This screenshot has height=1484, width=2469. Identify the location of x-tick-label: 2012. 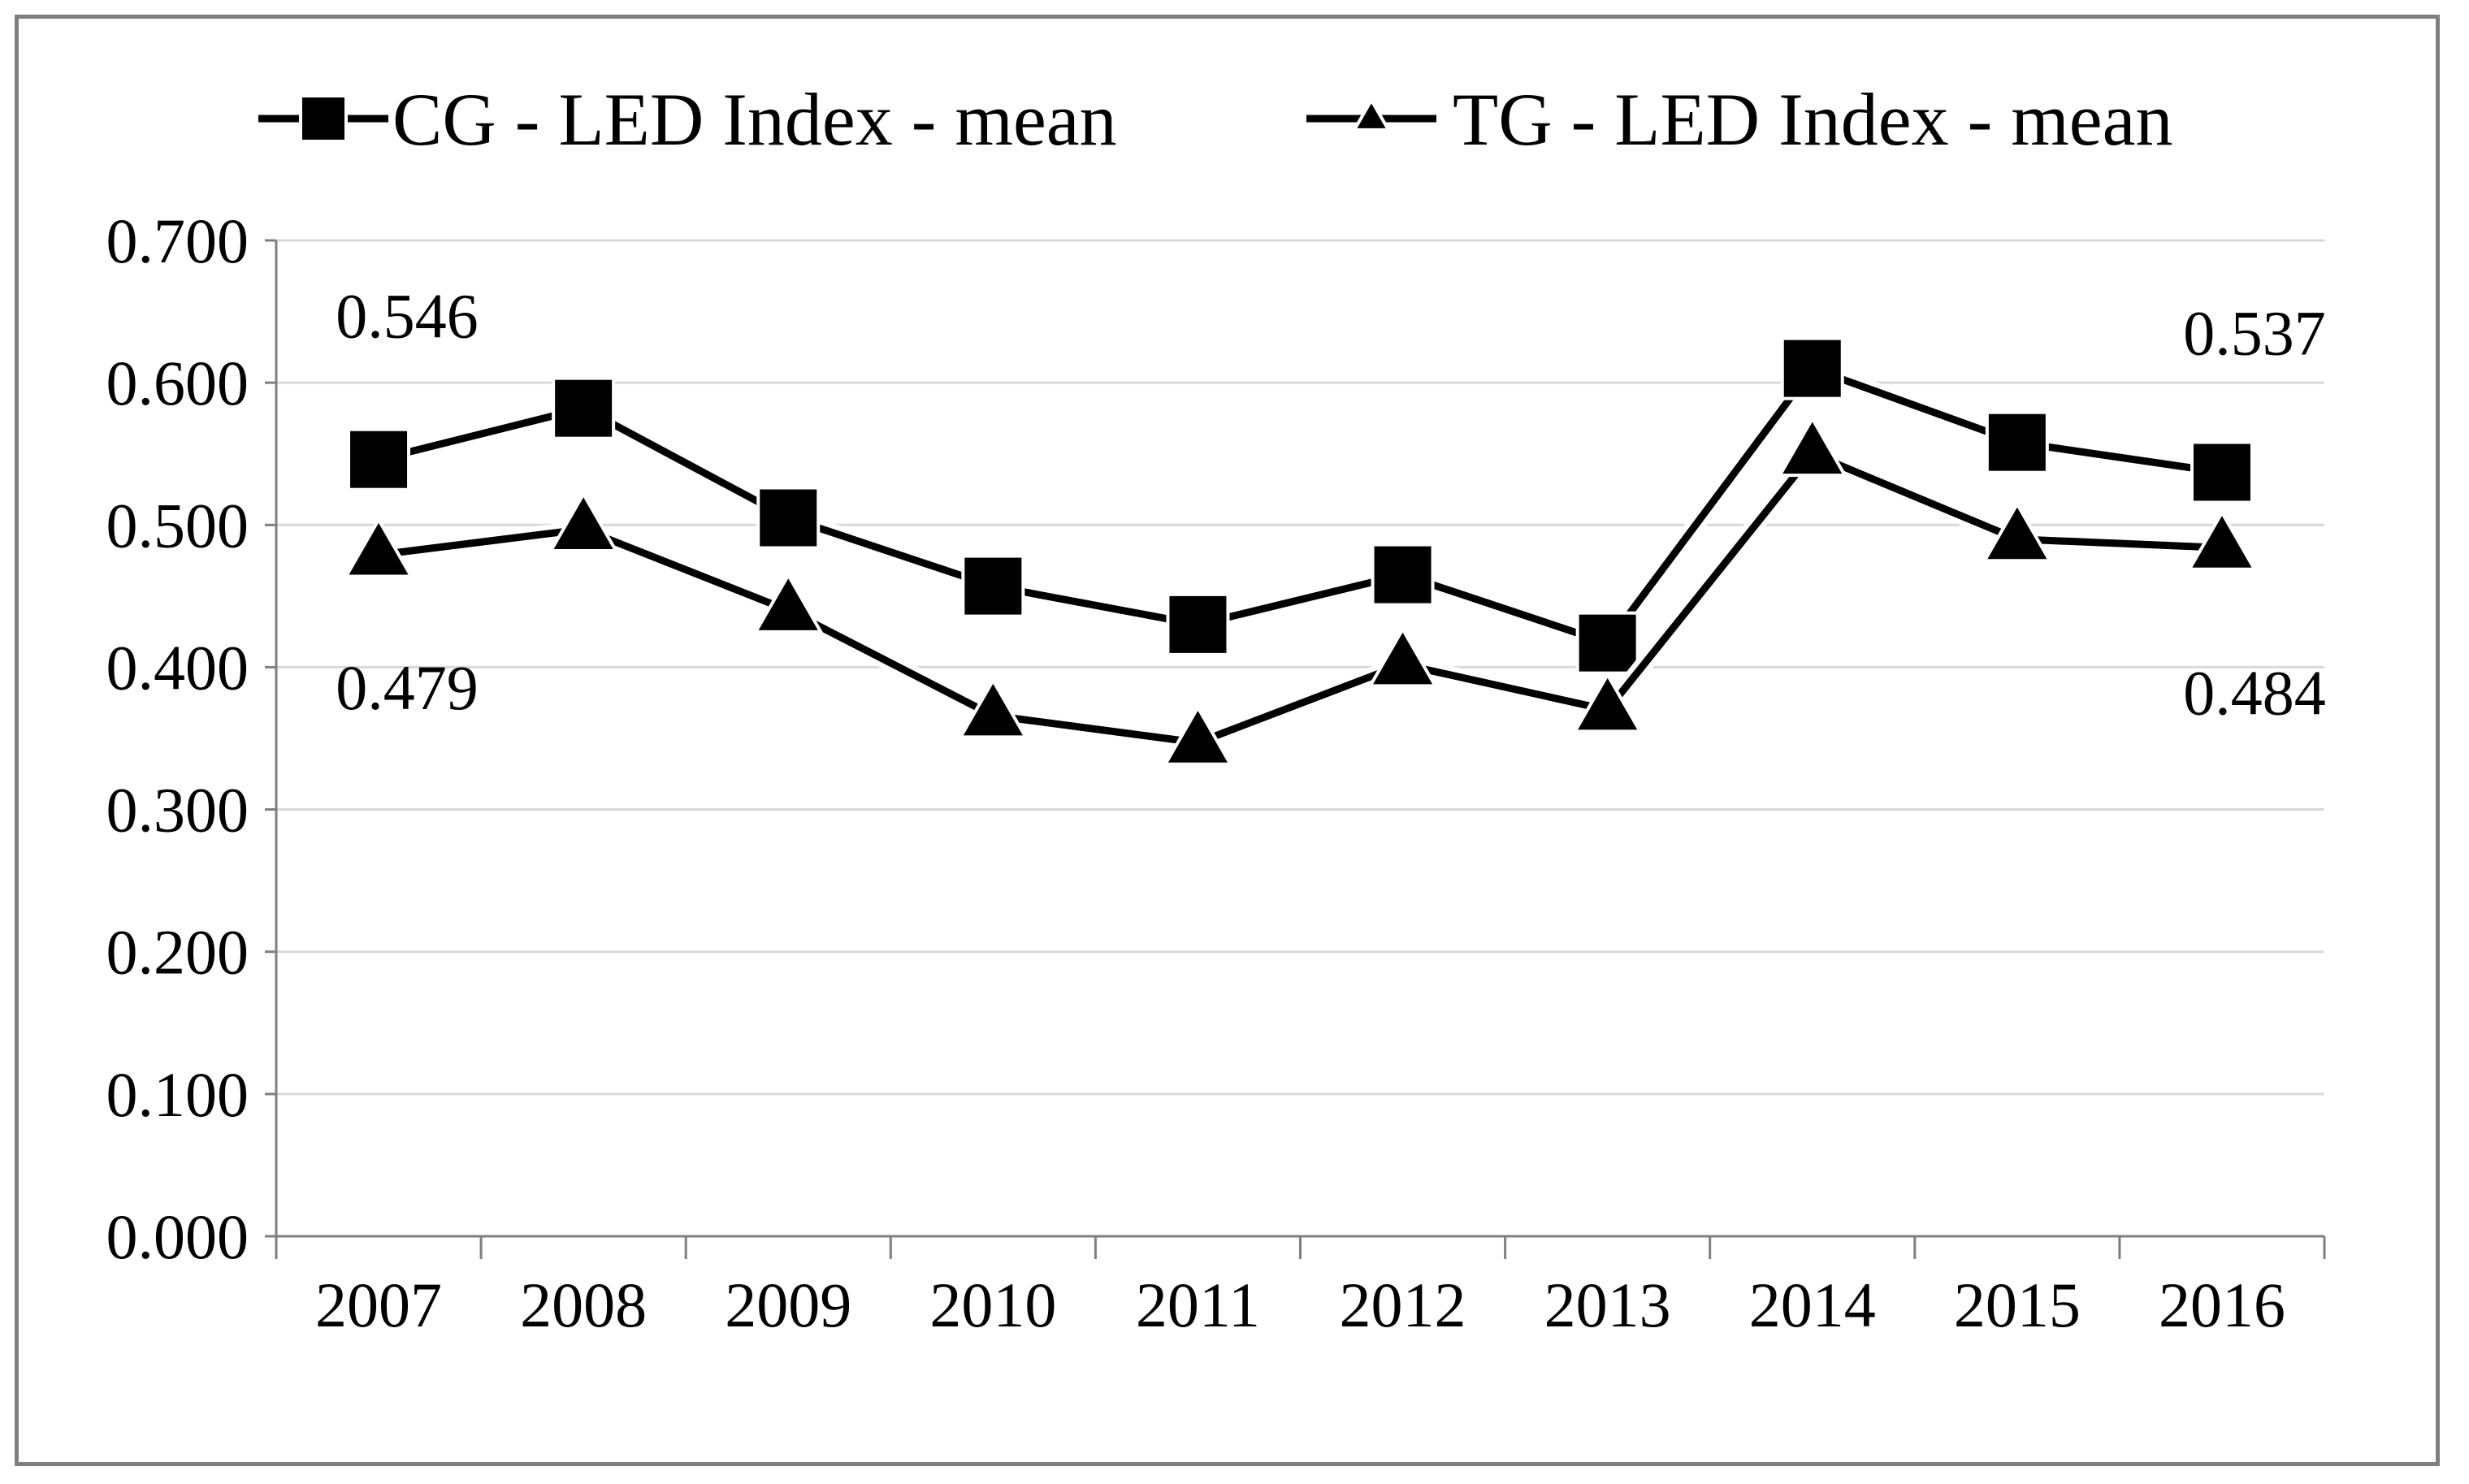
(1403, 1305).